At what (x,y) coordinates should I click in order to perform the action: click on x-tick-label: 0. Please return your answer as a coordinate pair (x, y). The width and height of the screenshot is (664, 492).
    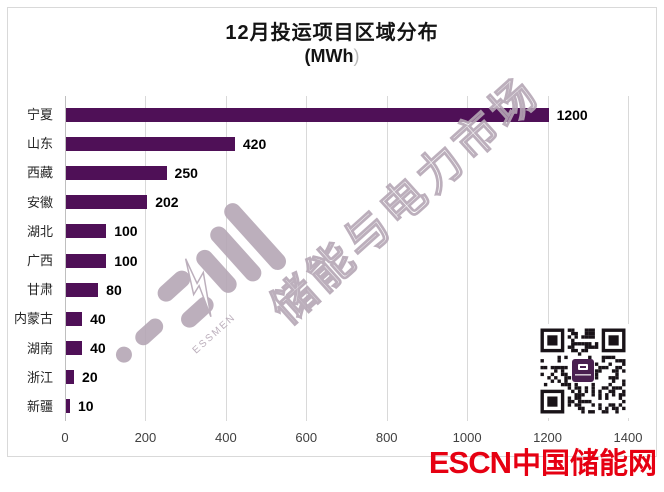
    Looking at the image, I should click on (65, 437).